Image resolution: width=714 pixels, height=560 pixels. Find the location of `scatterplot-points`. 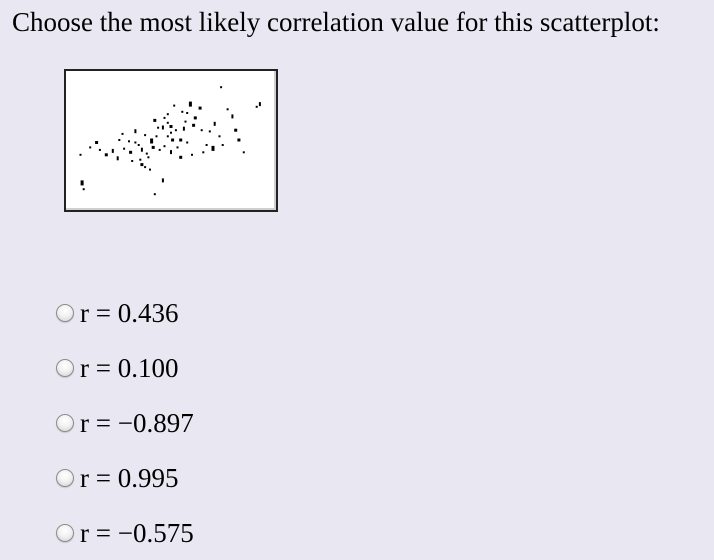

scatterplot-points is located at coordinates (170, 141).